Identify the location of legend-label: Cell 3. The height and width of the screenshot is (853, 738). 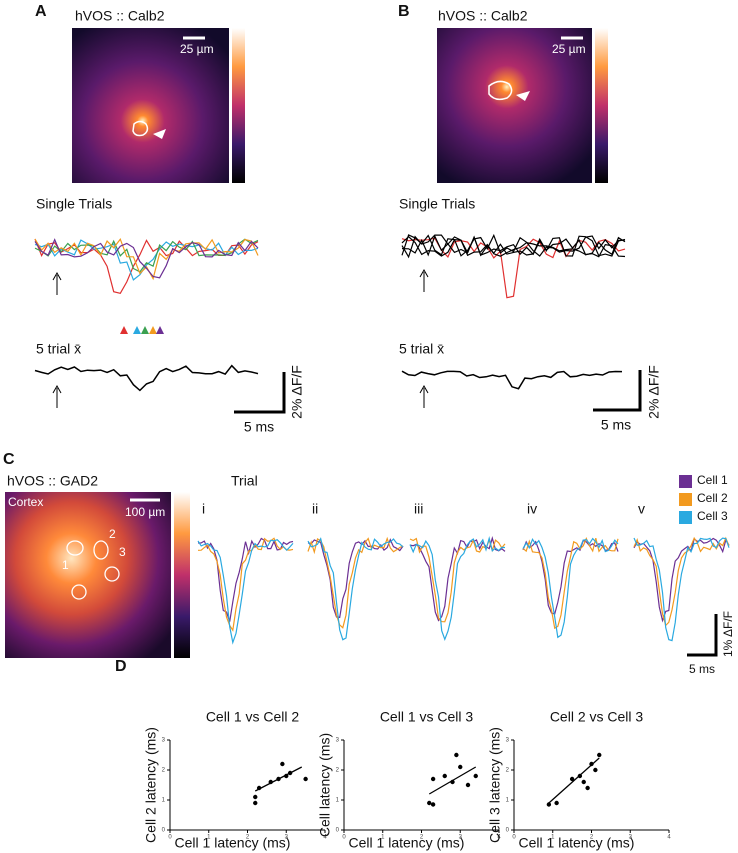
(712, 516).